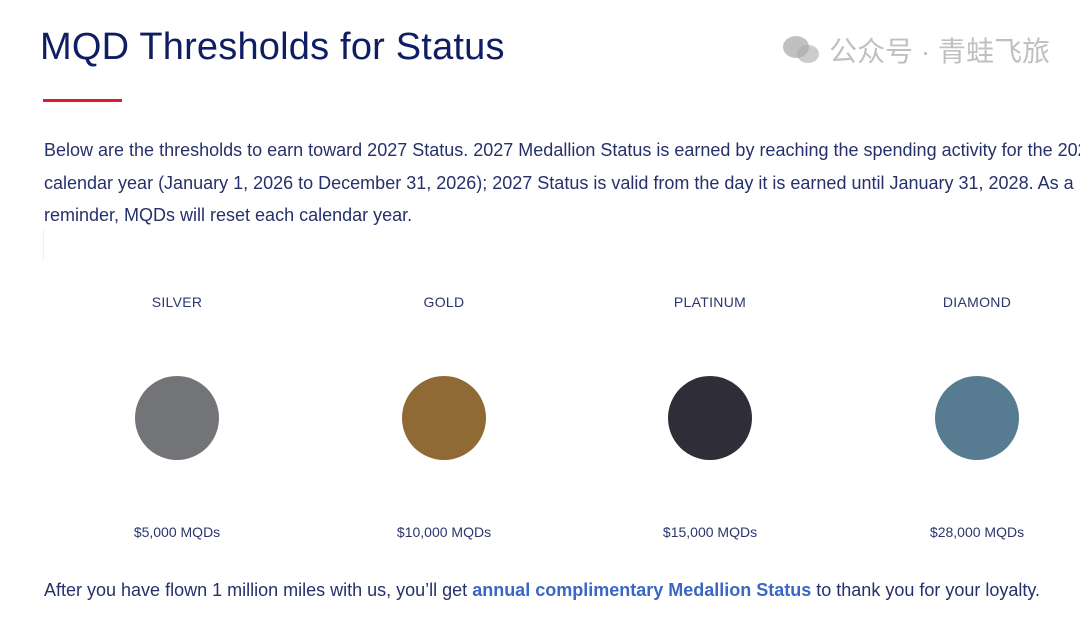  I want to click on page-title: MQD Thresholds for Status, so click(272, 47).